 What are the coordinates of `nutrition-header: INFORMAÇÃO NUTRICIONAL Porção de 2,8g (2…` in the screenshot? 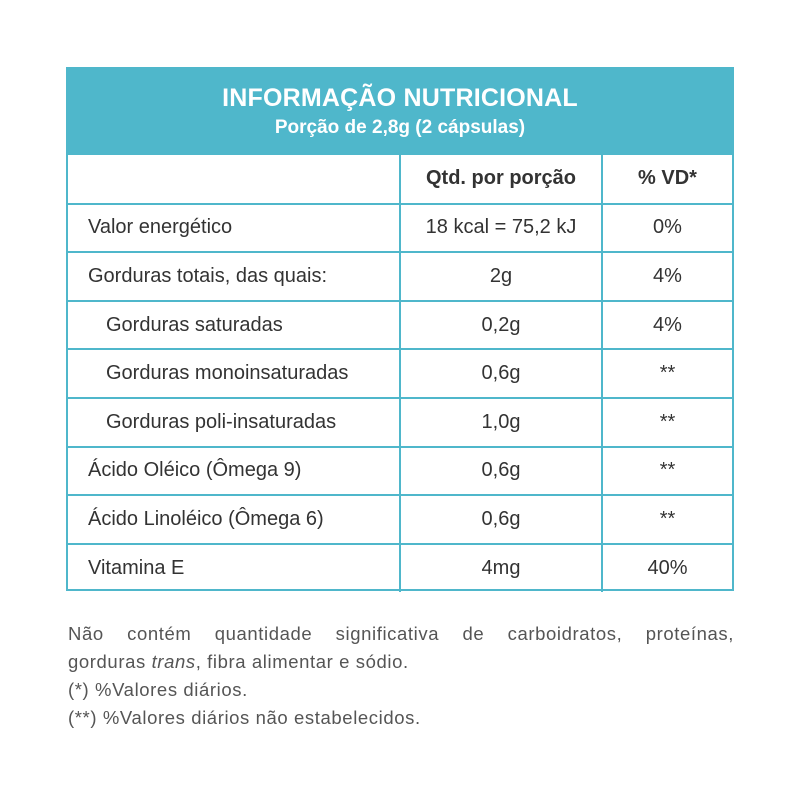 It's located at (400, 112).